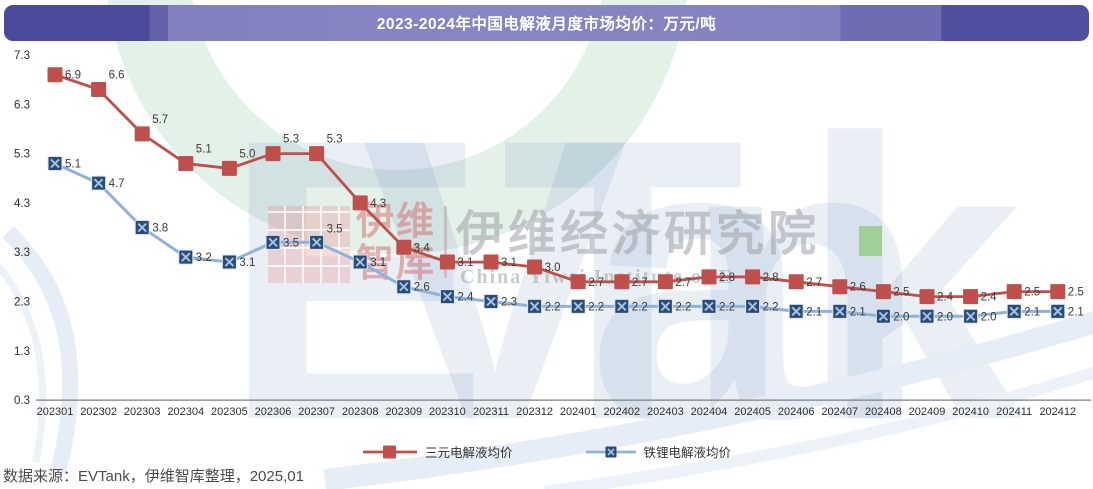 This screenshot has width=1093, height=489. What do you see at coordinates (229, 412) in the screenshot?
I see `x-axis-tick-label: 202305` at bounding box center [229, 412].